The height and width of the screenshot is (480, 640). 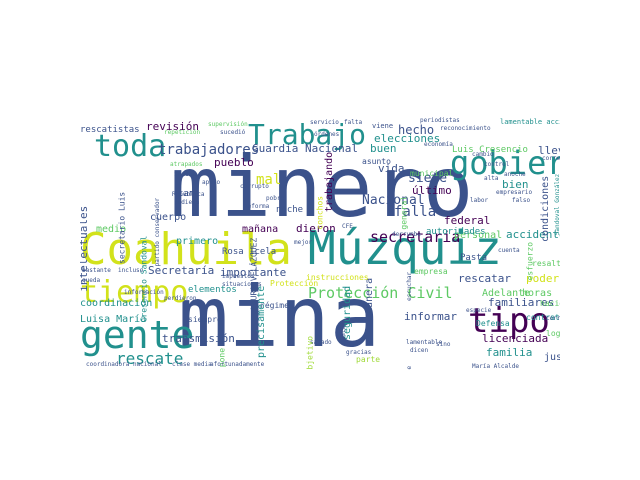 I want to click on cloud-word-69: noche, so click(x=289, y=210).